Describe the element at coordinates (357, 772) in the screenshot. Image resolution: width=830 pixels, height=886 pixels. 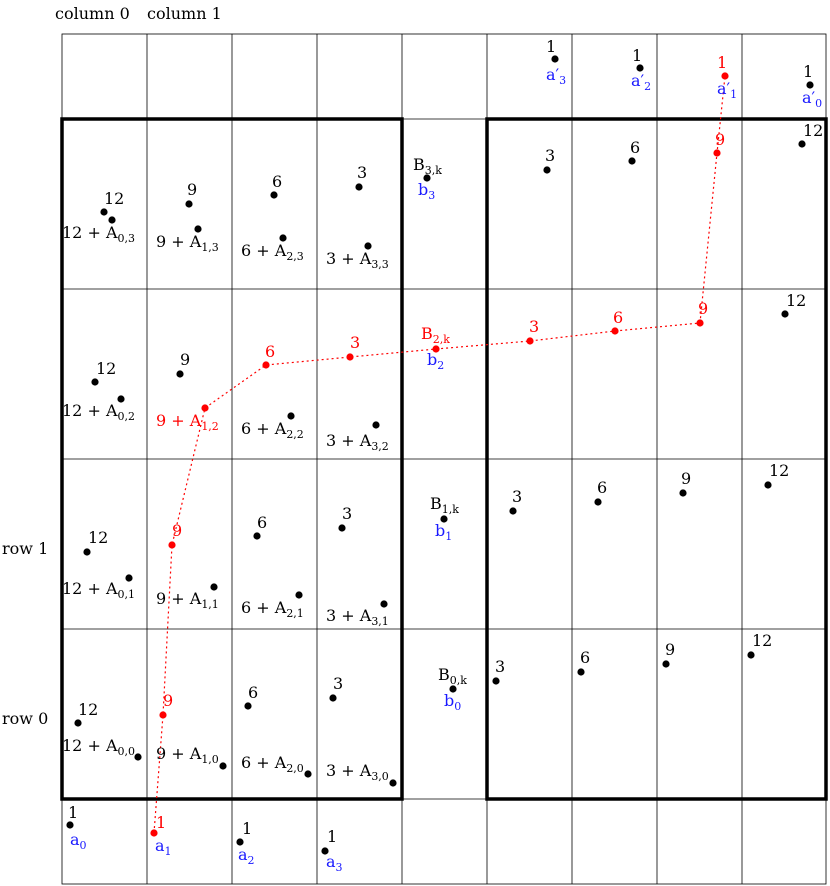
I see `svg-text: 3 + A3,0` at that location.